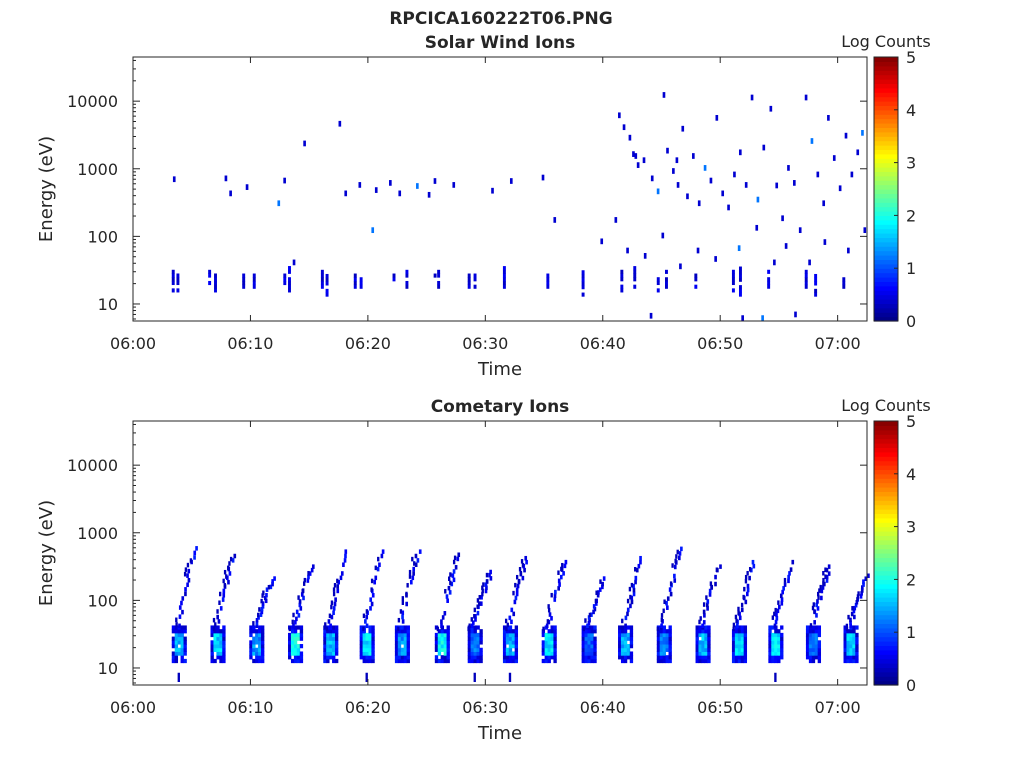 Image resolution: width=1024 pixels, height=768 pixels. I want to click on solar-wind-xtick-label: 06:40, so click(603, 343).